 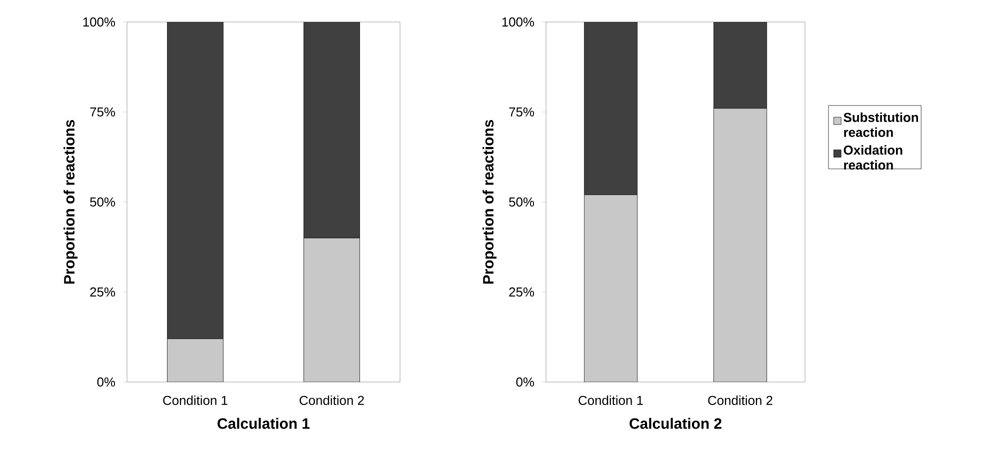 What do you see at coordinates (676, 423) in the screenshot?
I see `x-axis-title: Calculation 2` at bounding box center [676, 423].